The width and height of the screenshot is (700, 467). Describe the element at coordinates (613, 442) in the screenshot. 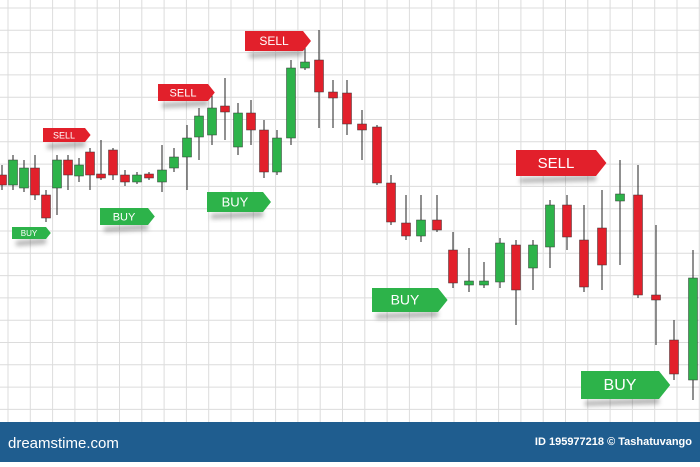

I see `footer-credit: ID 195977218 © Tashatuvango` at that location.